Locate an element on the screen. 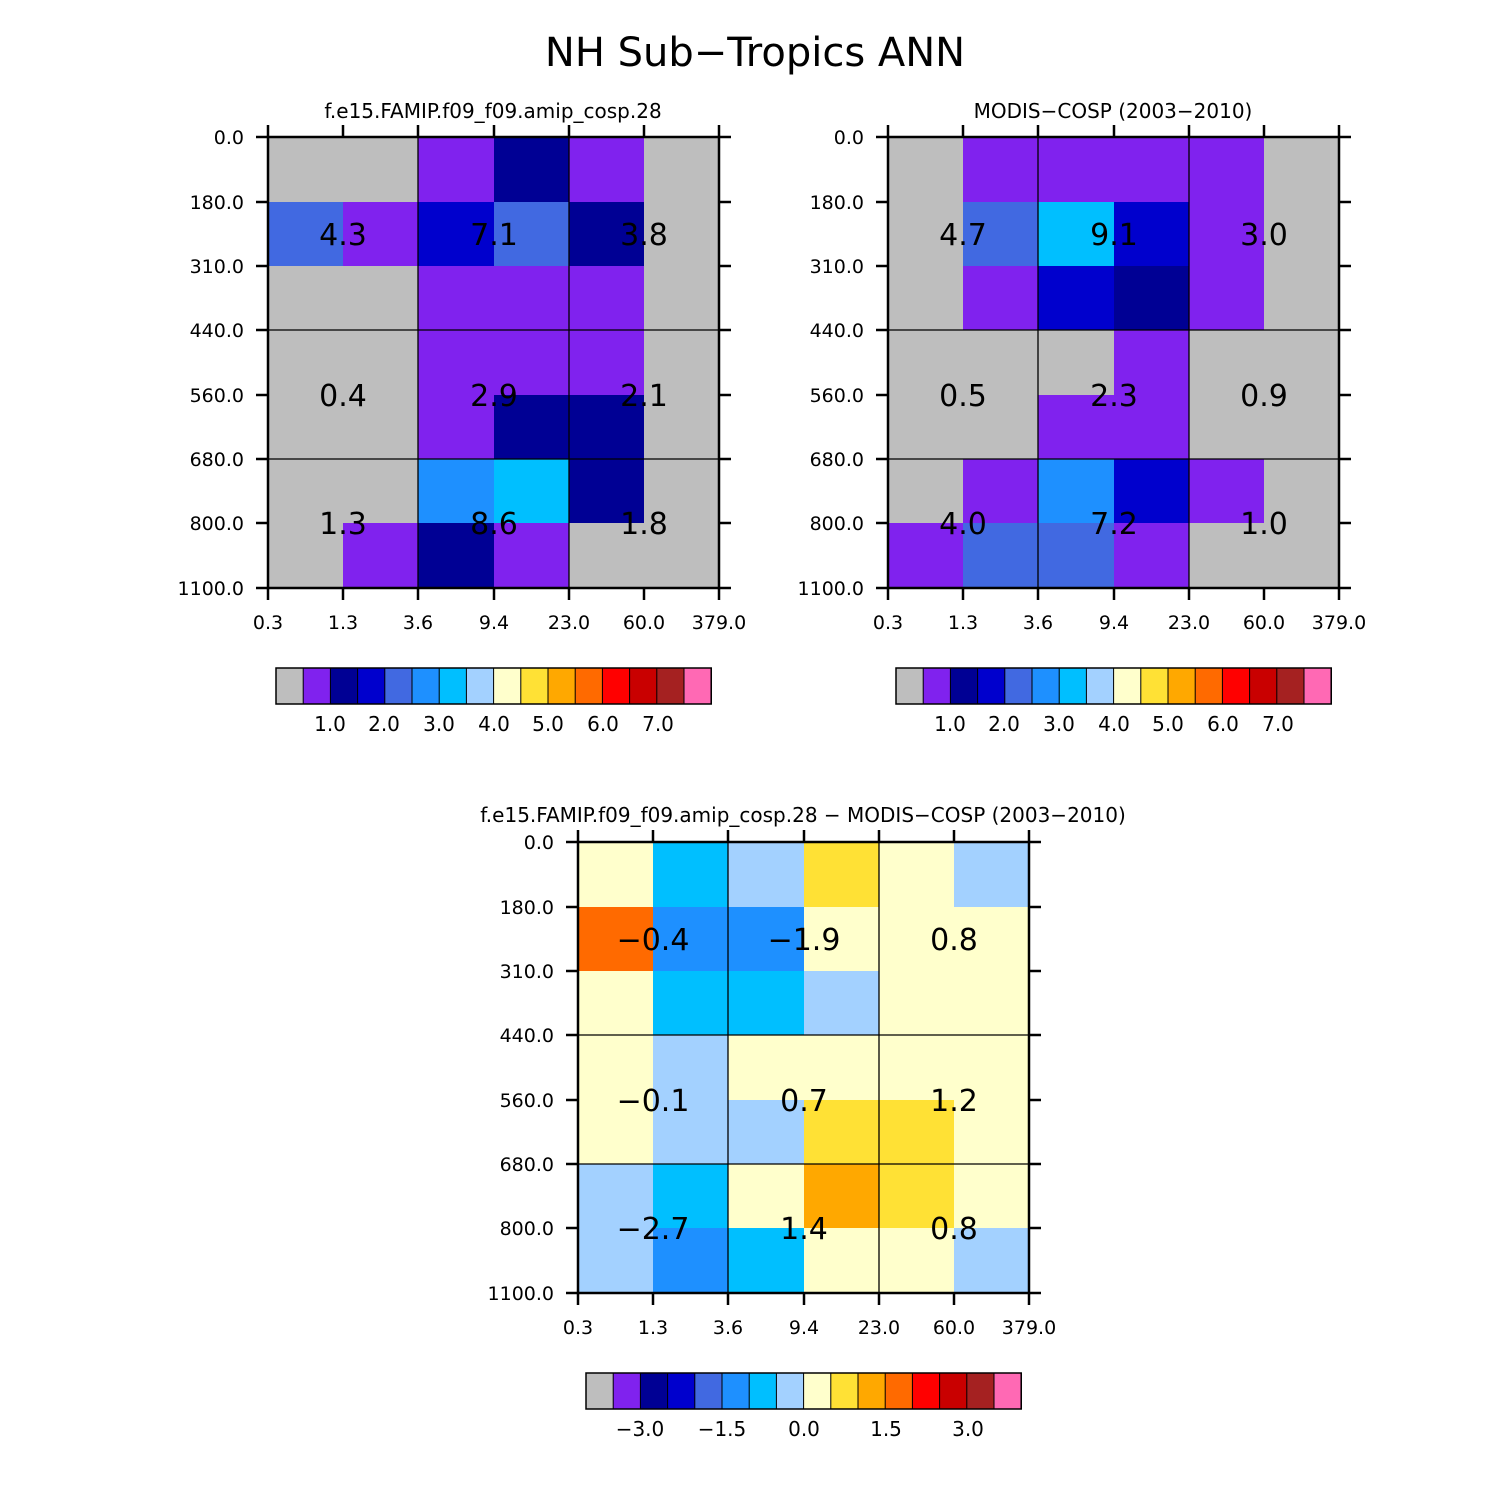 This screenshot has height=1510, width=1510. colorbar-label: 4.0 is located at coordinates (494, 724).